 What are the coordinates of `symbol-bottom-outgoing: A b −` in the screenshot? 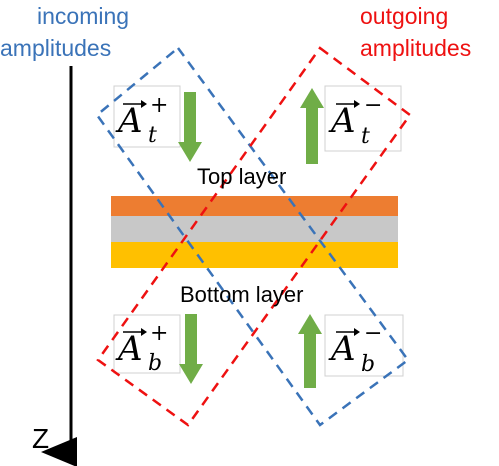 It's located at (355, 349).